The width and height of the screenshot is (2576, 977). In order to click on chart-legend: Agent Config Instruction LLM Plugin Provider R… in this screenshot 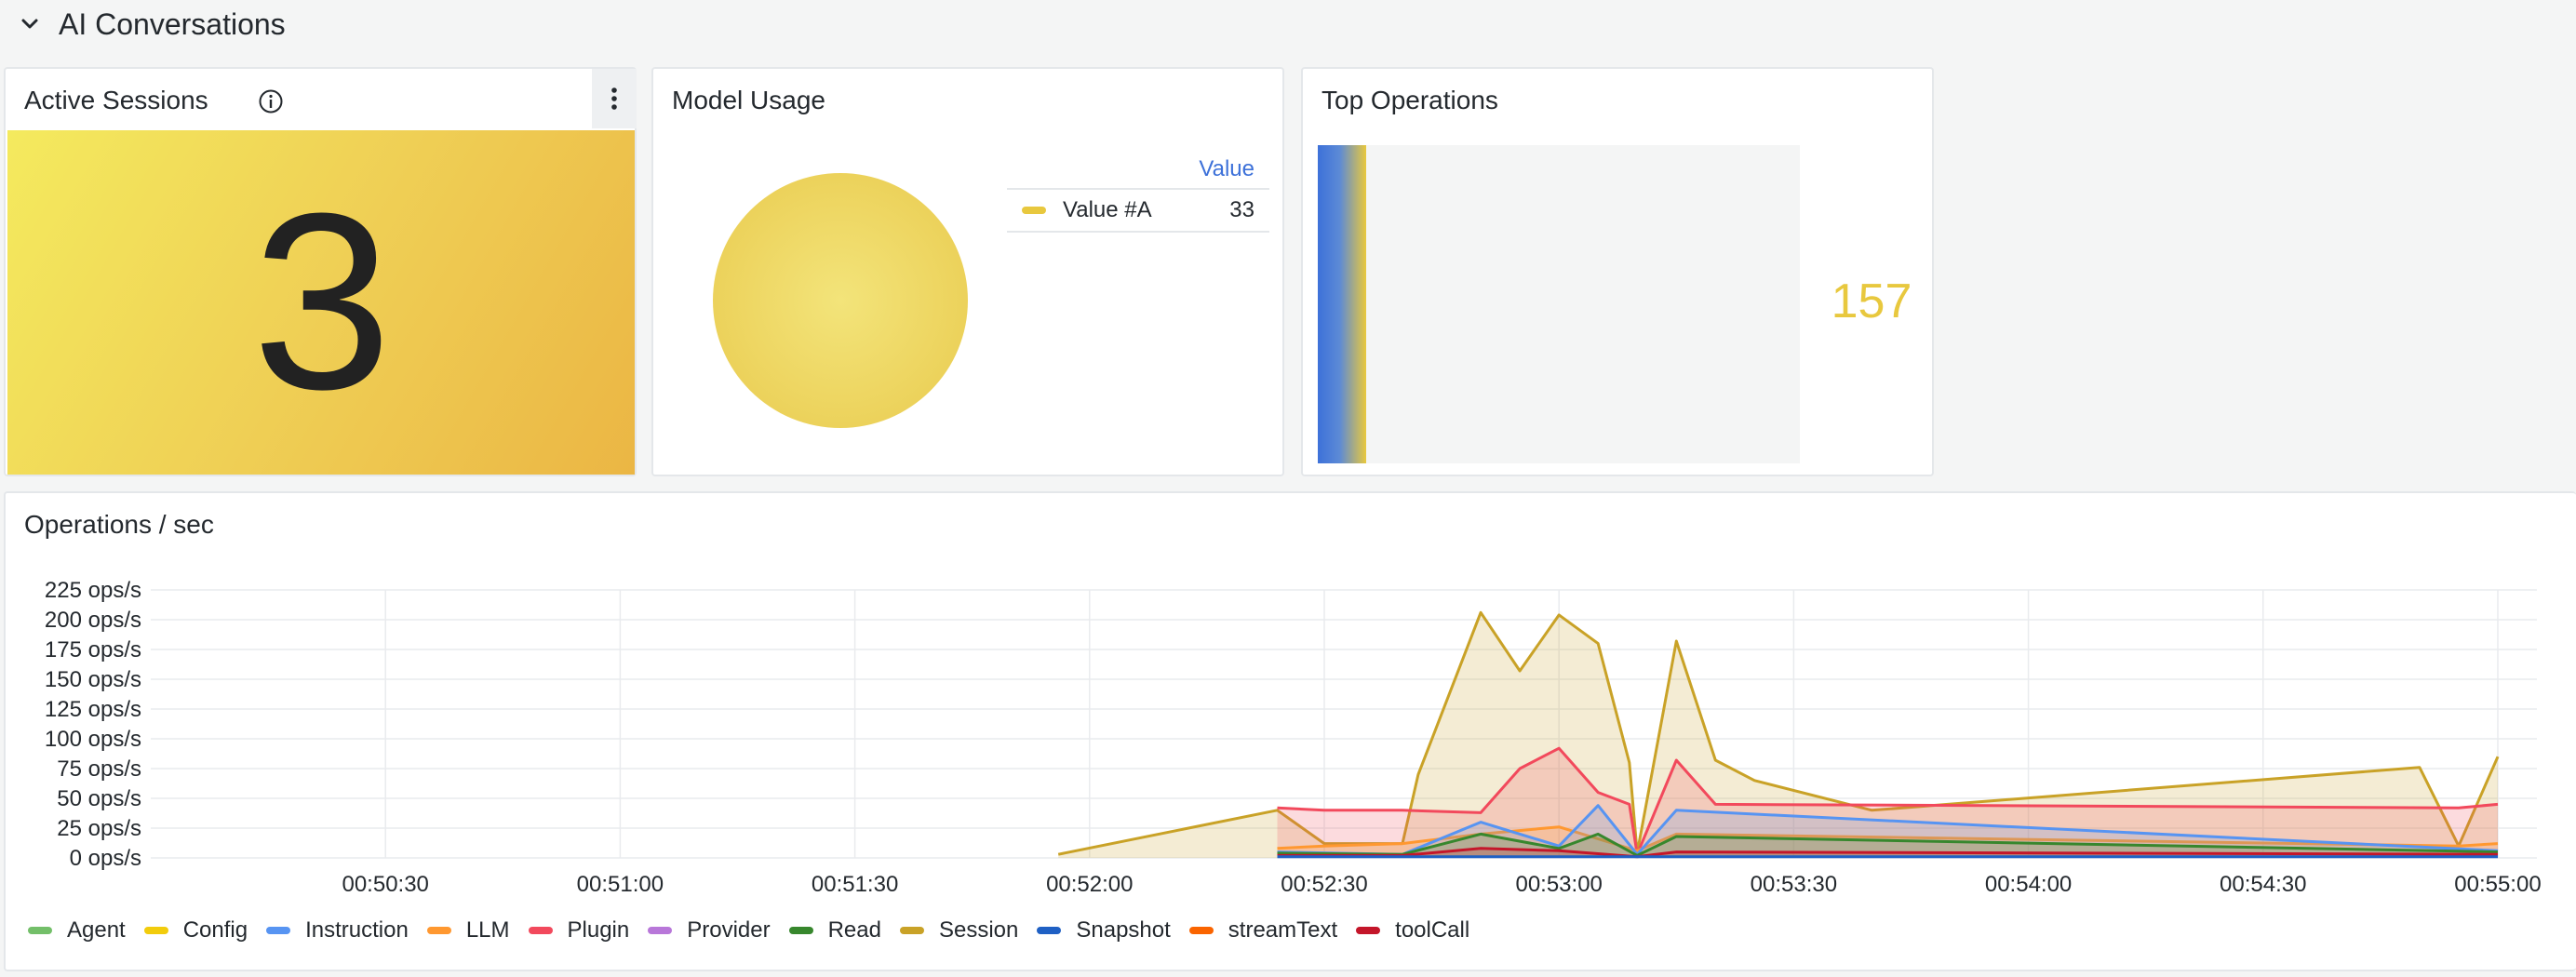, I will do `click(758, 931)`.